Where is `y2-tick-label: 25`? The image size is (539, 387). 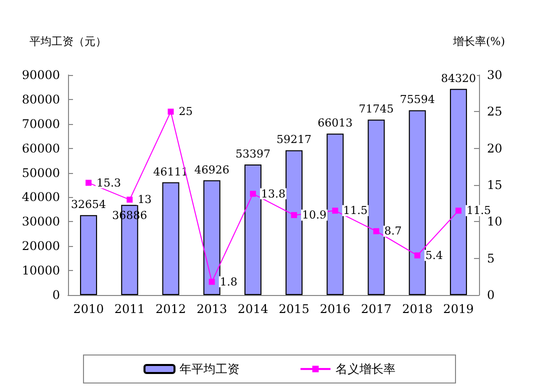 y2-tick-label: 25 is located at coordinates (494, 111).